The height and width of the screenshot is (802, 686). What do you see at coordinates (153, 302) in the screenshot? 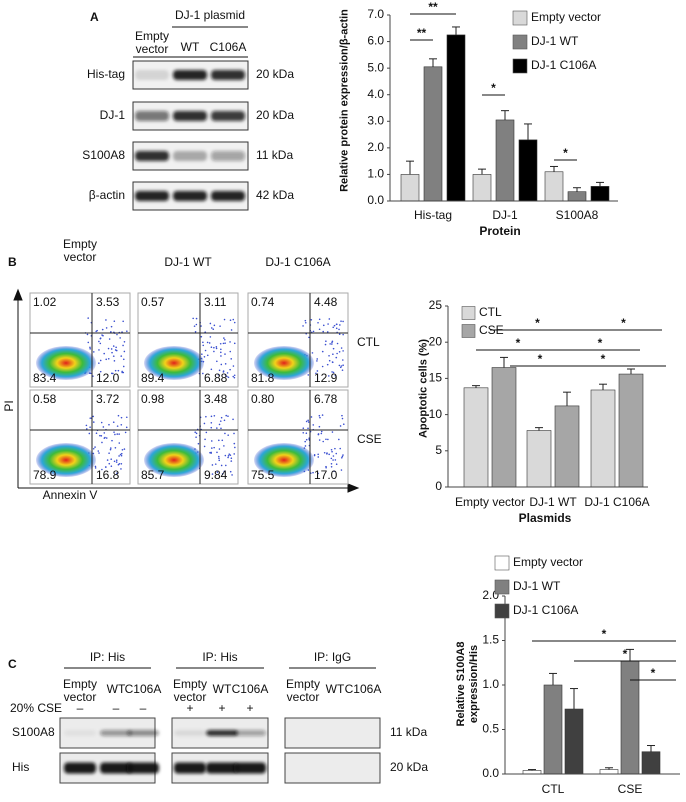
I see `quadrant-value: 0.57` at bounding box center [153, 302].